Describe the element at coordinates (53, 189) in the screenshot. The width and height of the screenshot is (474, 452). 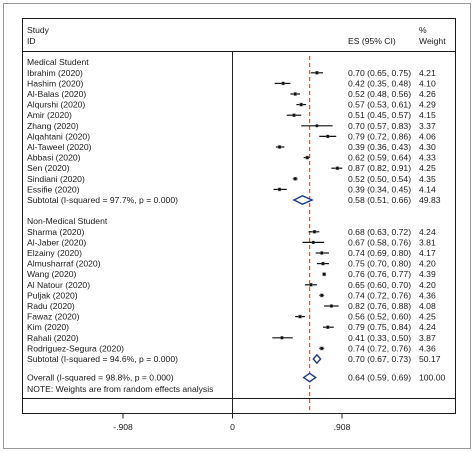
I see `study-label: Essifie (2020)` at that location.